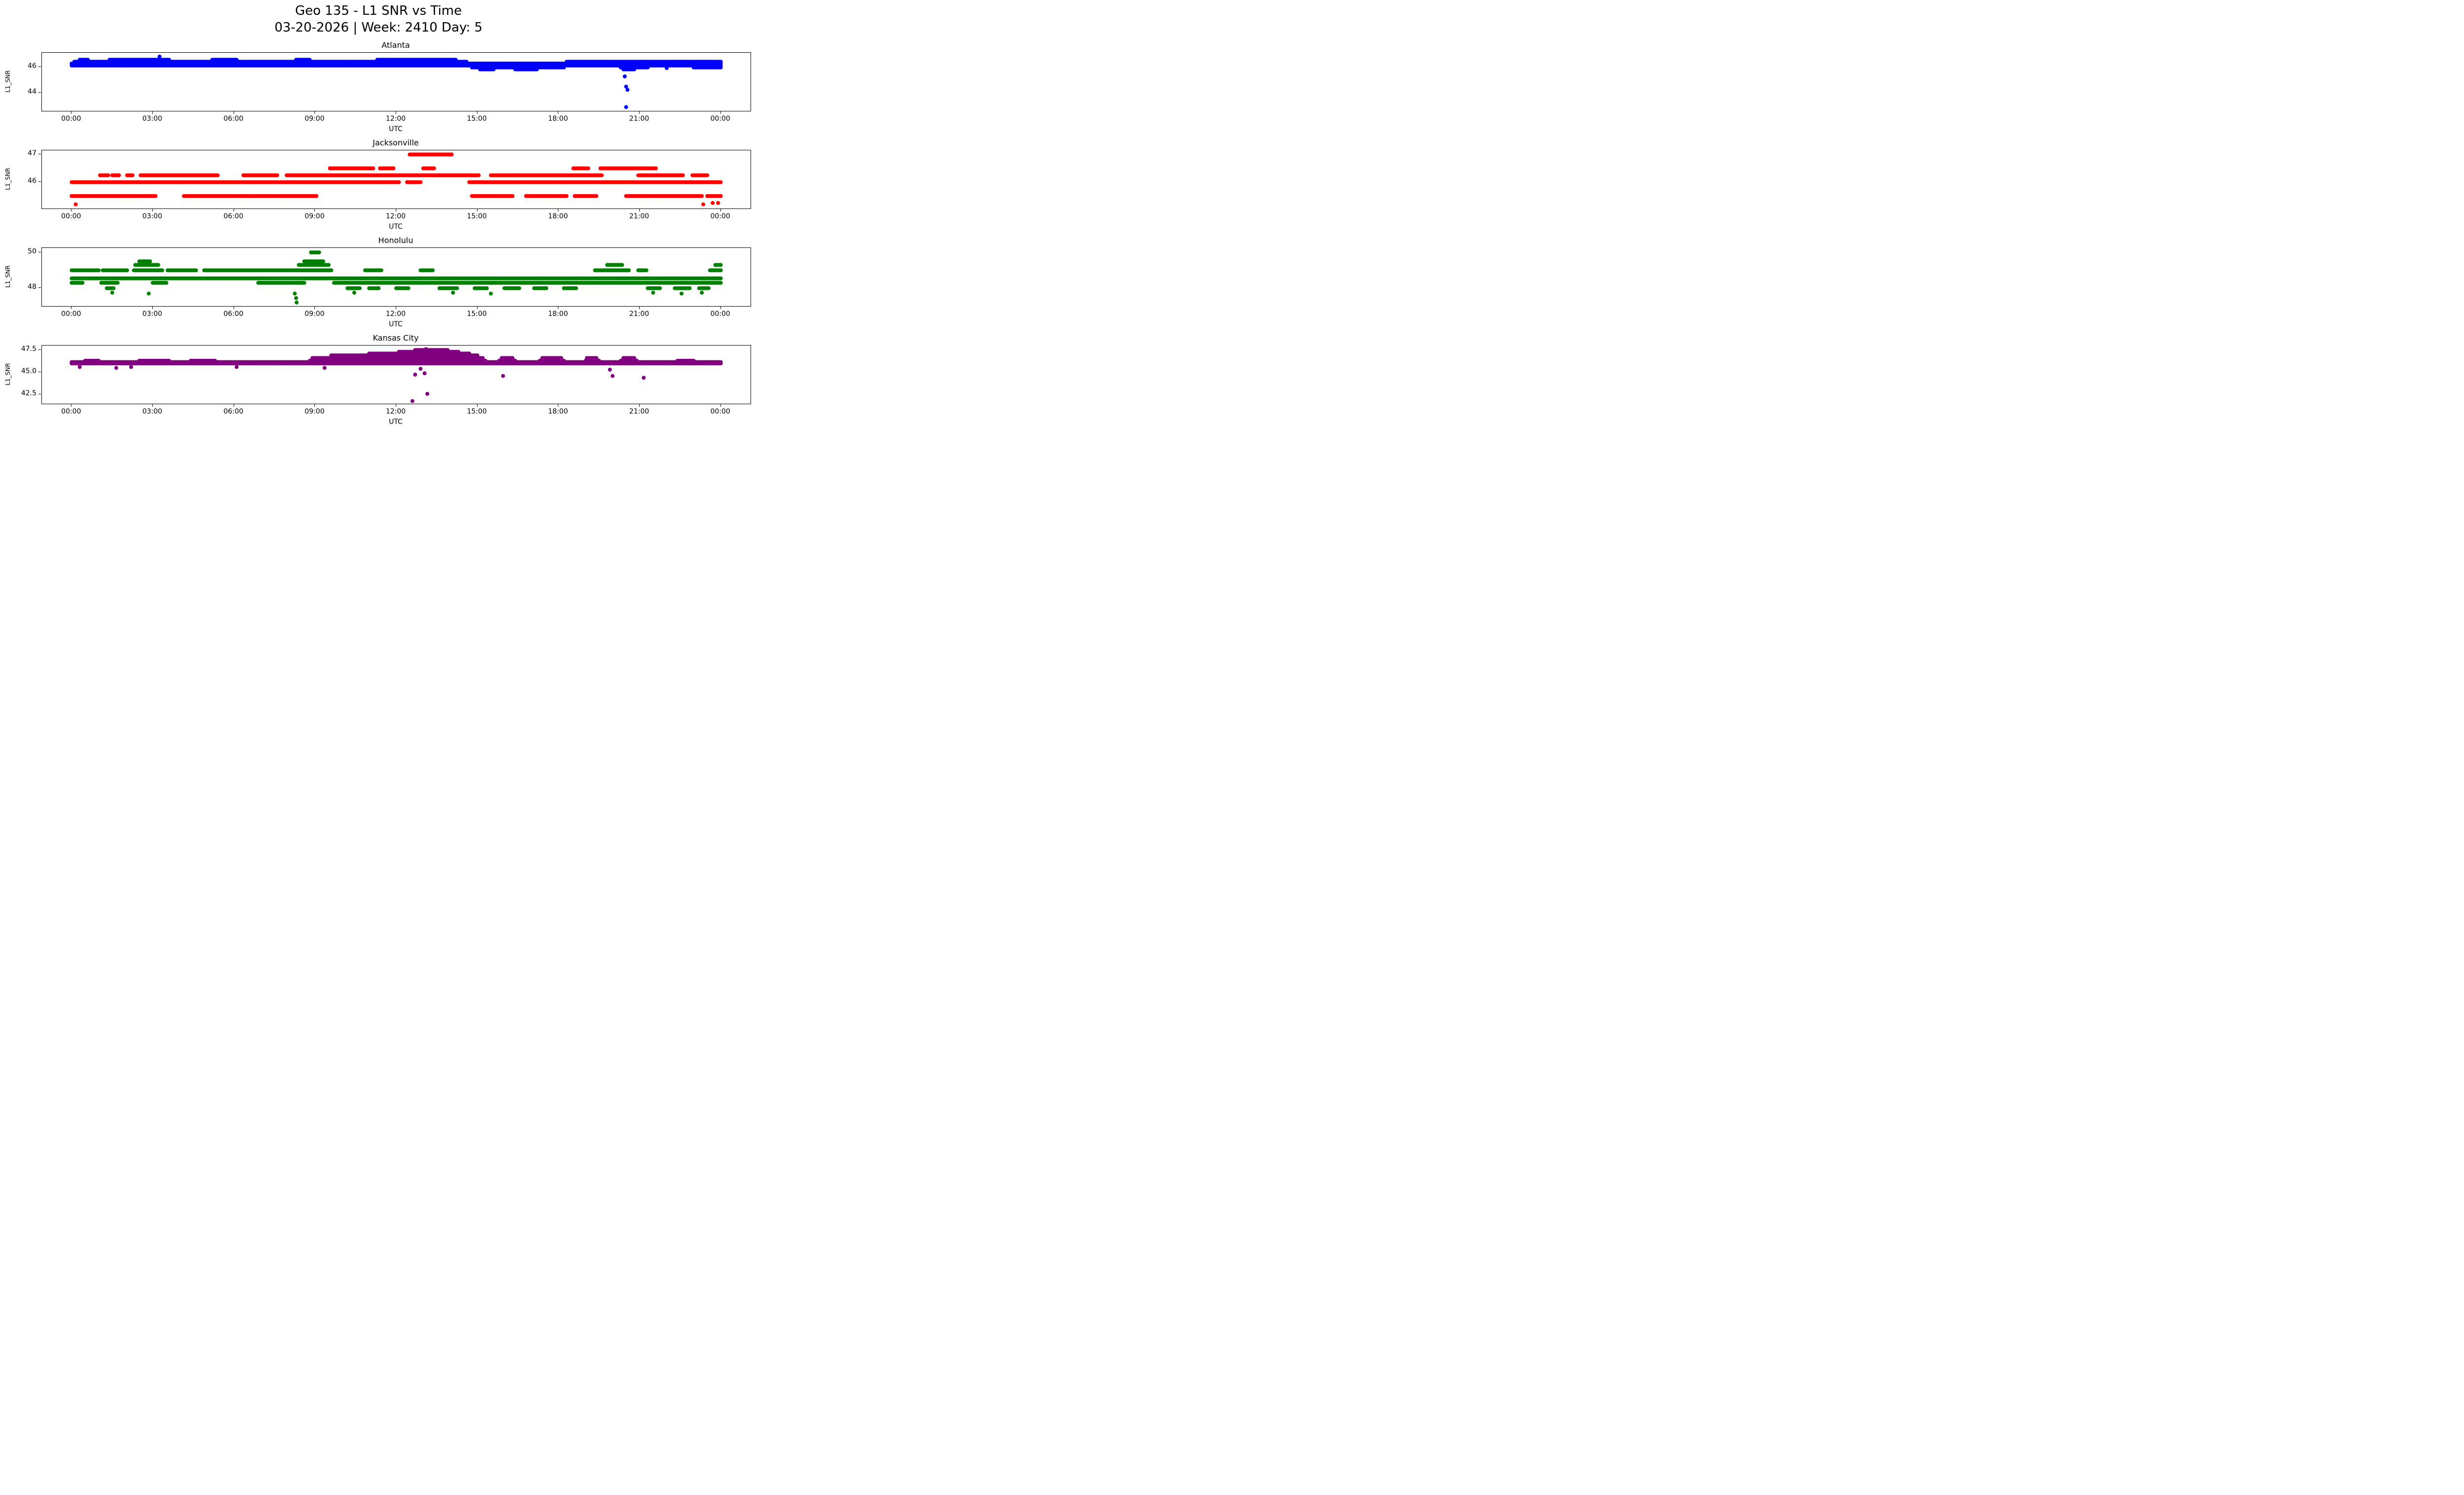 This screenshot has height=1495, width=2464. Describe the element at coordinates (28, 393) in the screenshot. I see `y-tick-label: 42.5` at that location.